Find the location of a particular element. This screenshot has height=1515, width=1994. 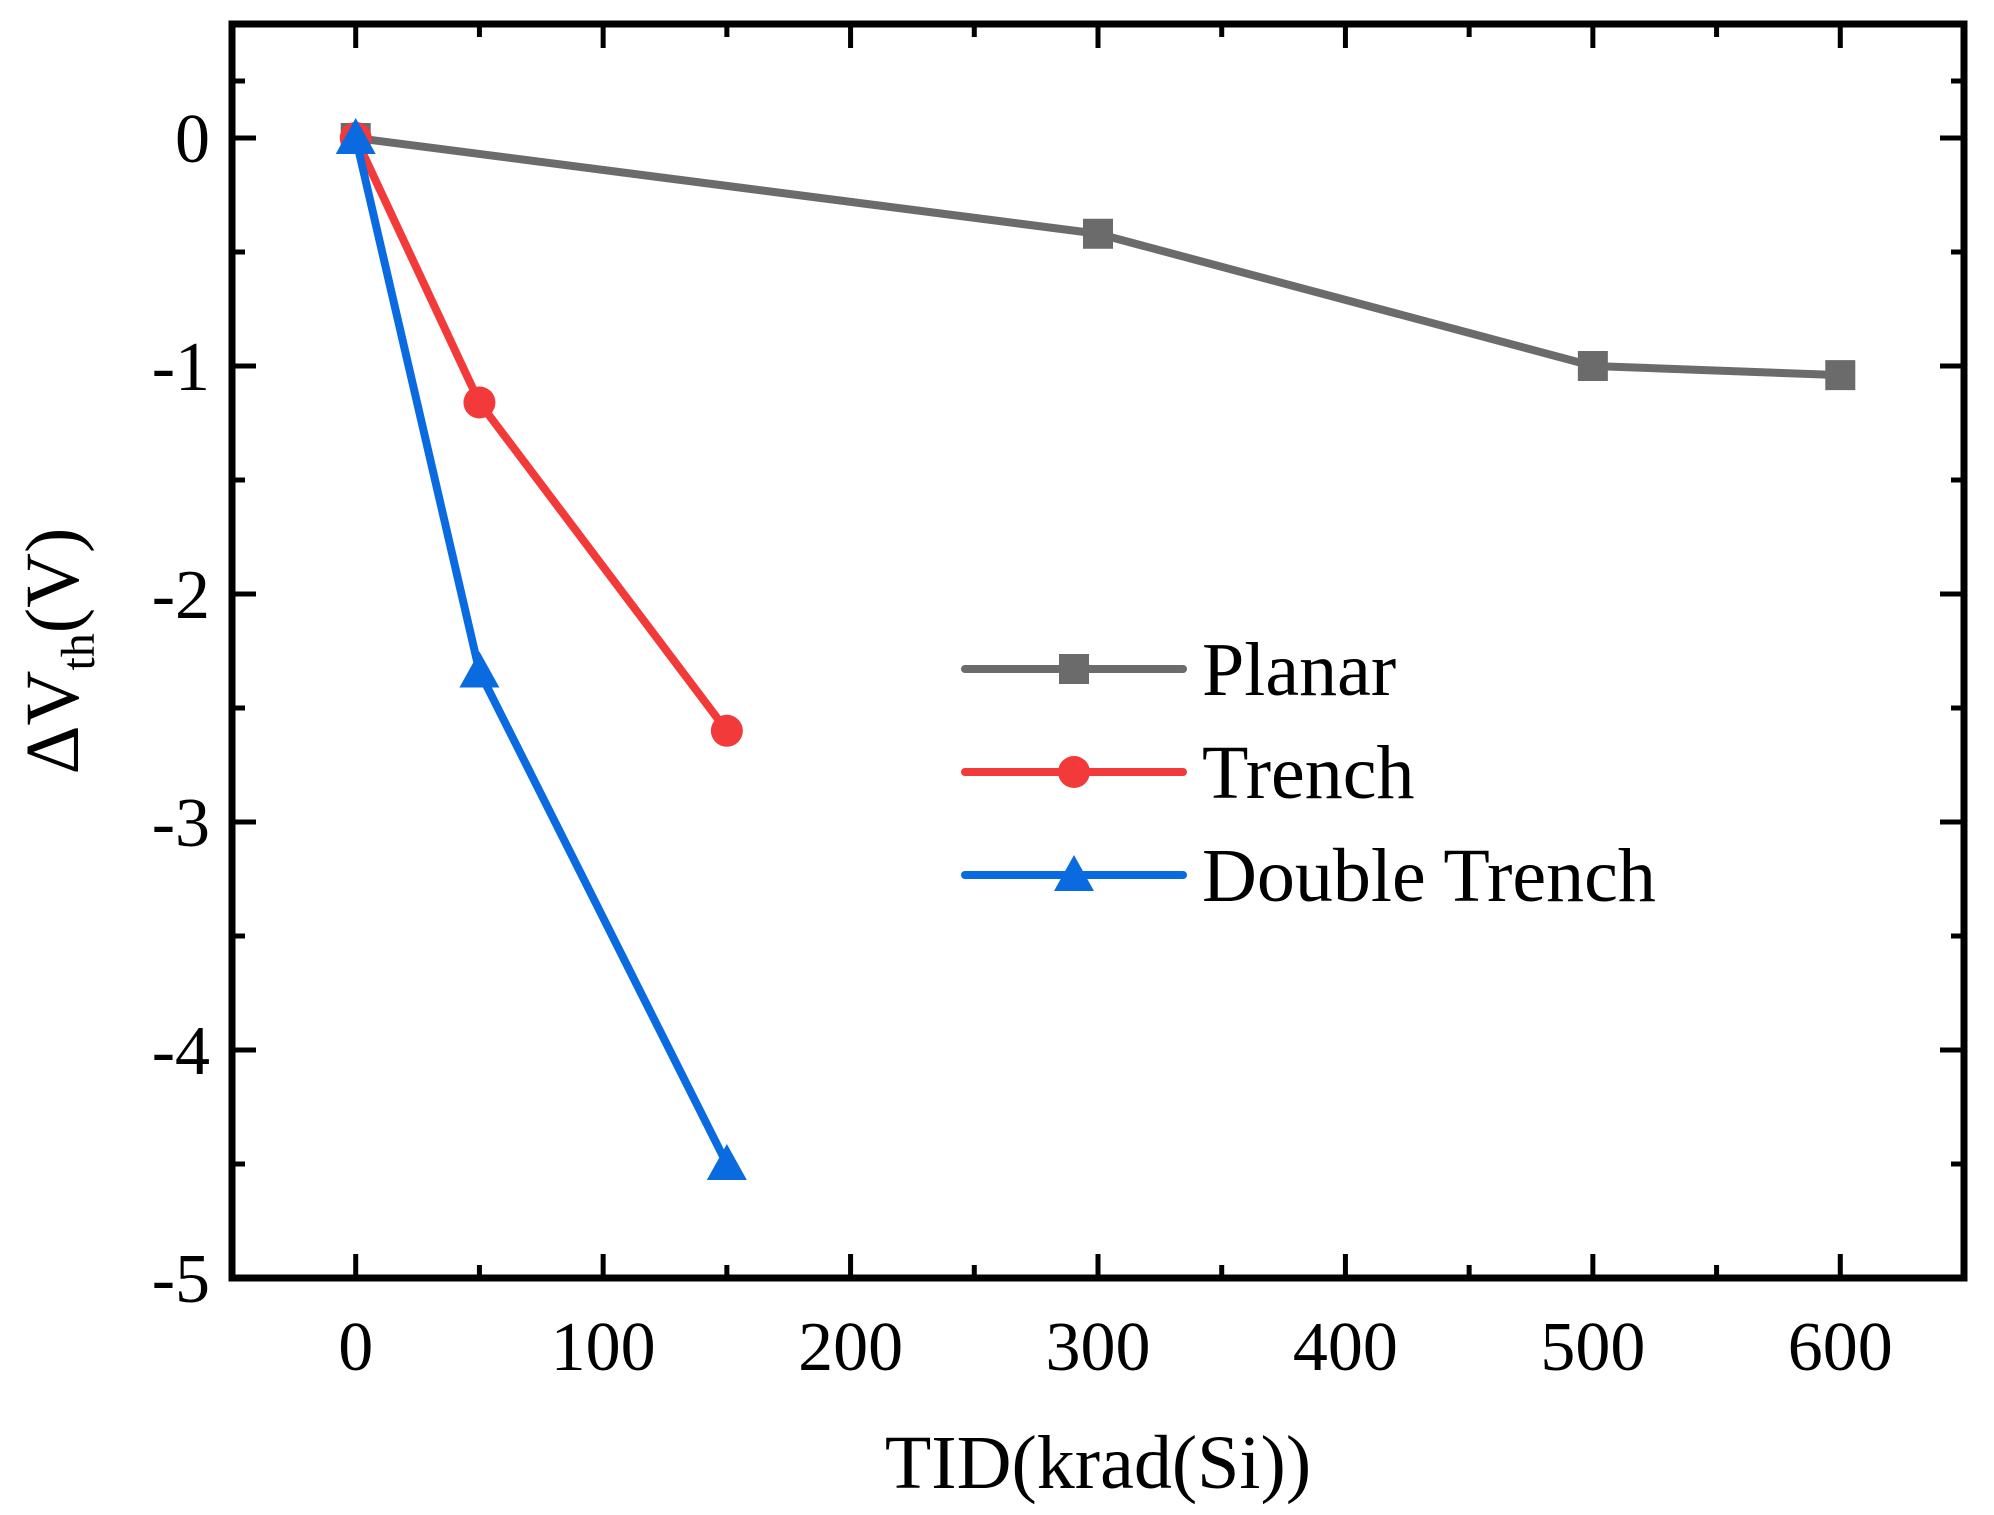

legend-label: Trench is located at coordinates (1308, 773).